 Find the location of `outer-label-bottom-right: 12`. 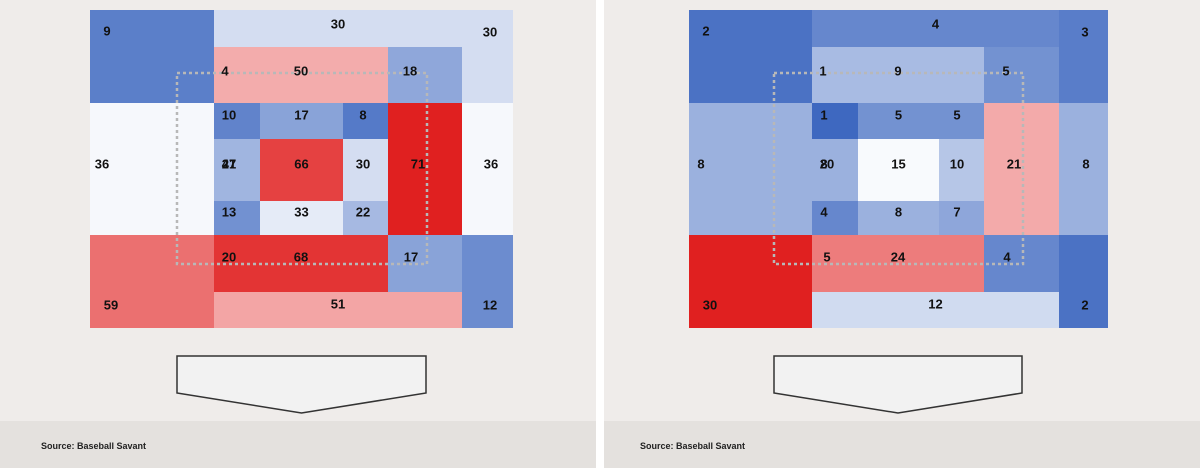

outer-label-bottom-right: 12 is located at coordinates (490, 304).